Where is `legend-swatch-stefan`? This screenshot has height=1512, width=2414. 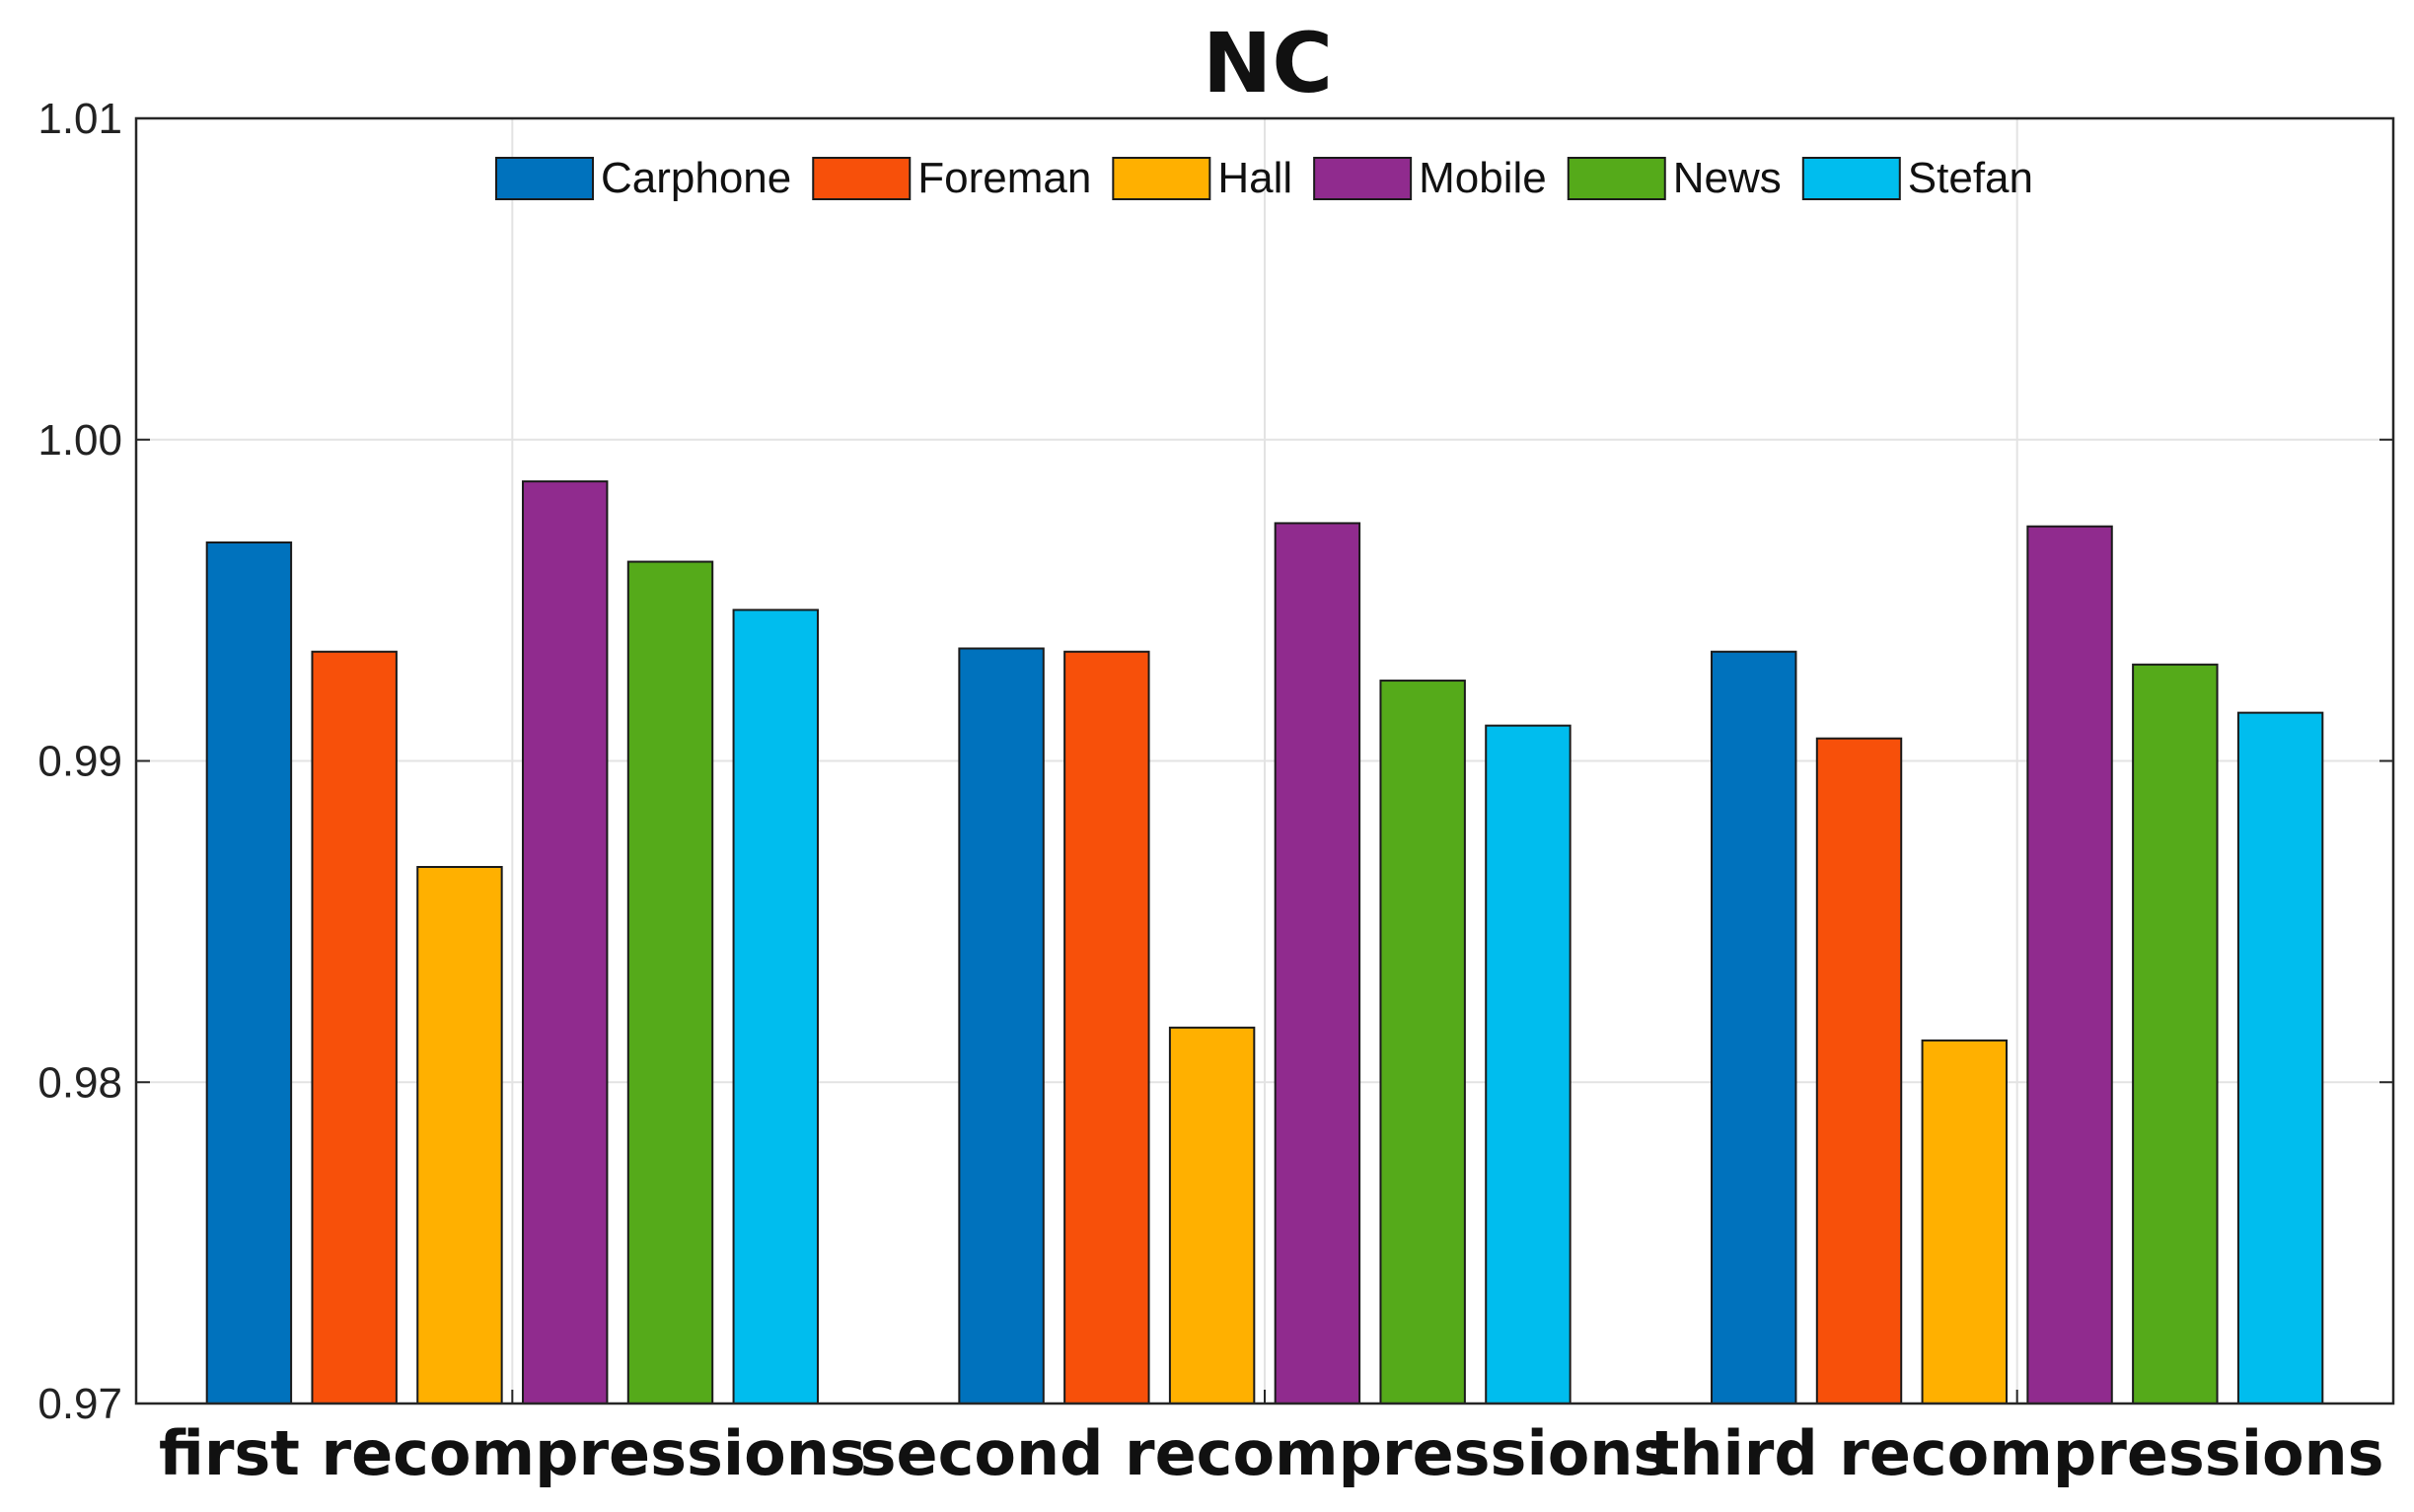 legend-swatch-stefan is located at coordinates (1851, 178).